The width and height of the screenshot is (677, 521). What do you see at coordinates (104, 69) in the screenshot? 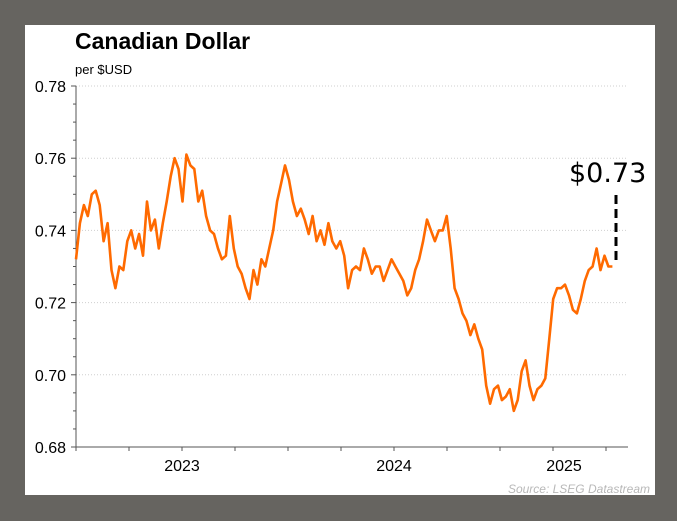
I see `chart-subtitle: per $USD` at bounding box center [104, 69].